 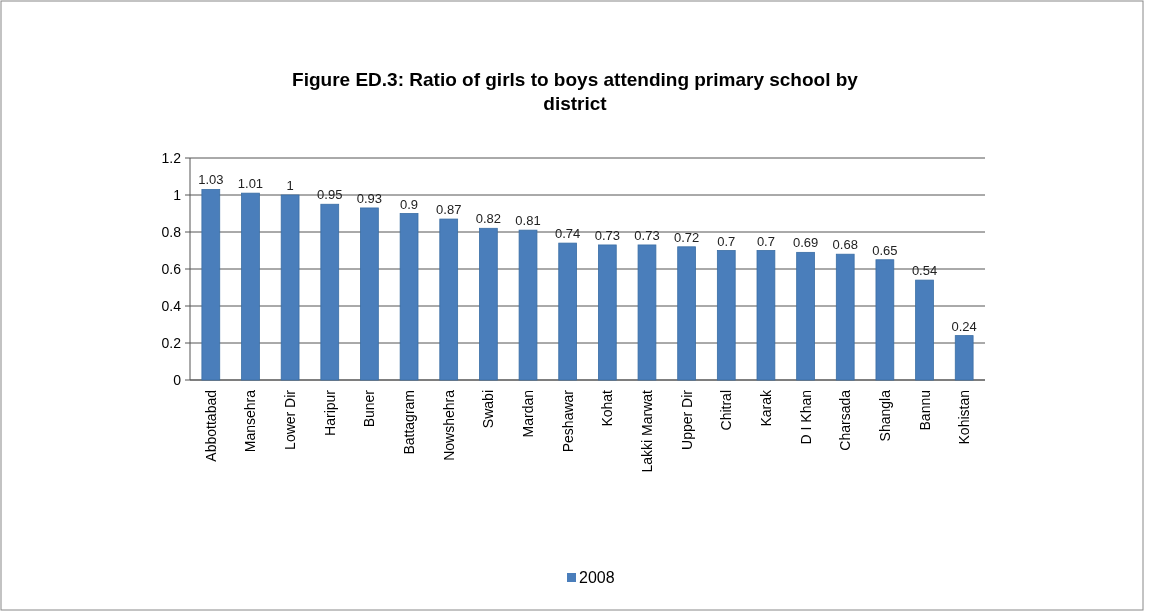 I want to click on x-tick-label: Battagram, so click(x=409, y=422).